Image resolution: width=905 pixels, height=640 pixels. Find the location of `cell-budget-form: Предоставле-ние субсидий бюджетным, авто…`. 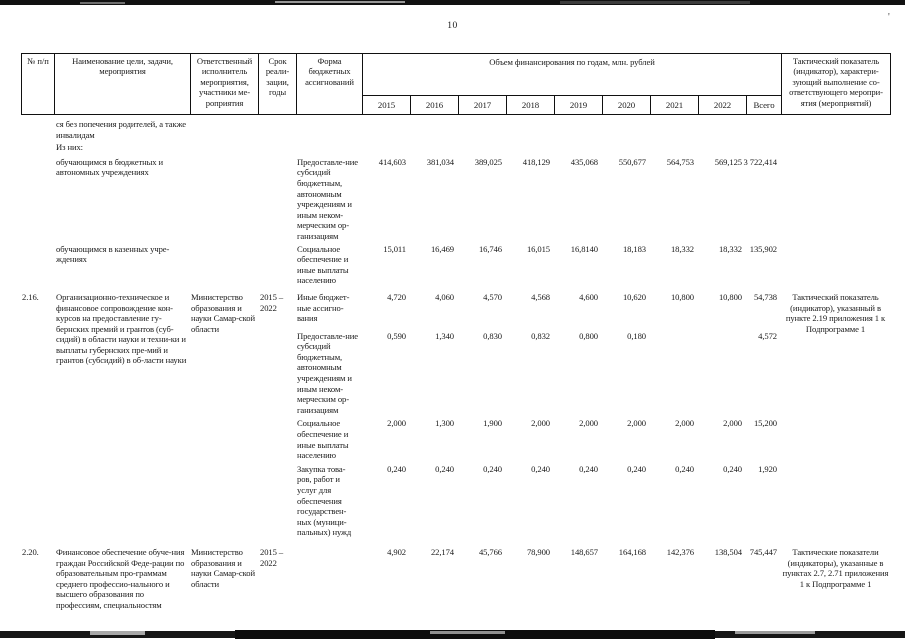

cell-budget-form: Предоставле-ние субсидий бюджетным, авто… is located at coordinates (327, 198).